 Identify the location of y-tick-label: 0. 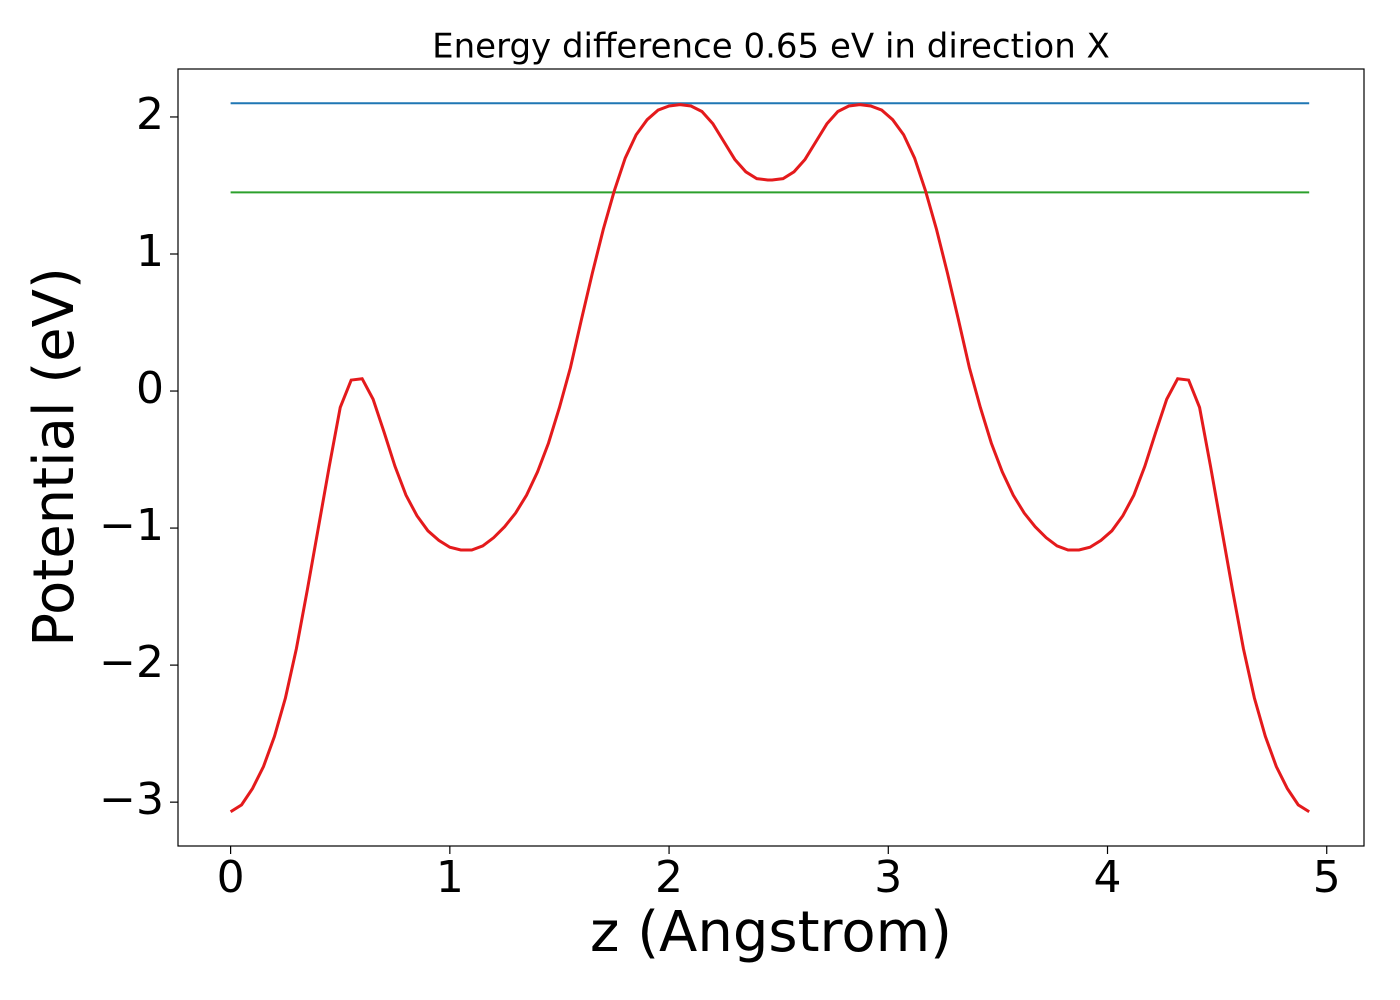
(150, 388).